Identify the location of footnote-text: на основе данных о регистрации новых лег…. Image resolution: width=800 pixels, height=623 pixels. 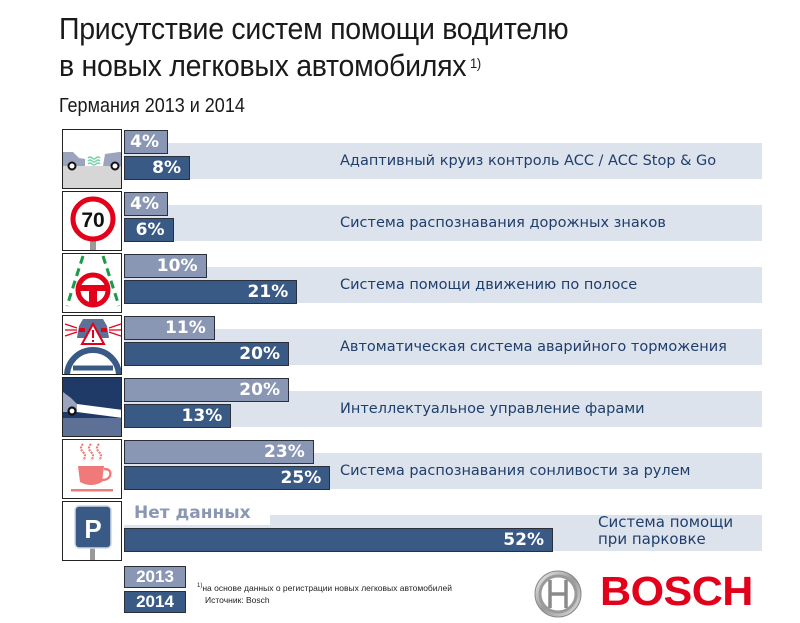
(327, 587).